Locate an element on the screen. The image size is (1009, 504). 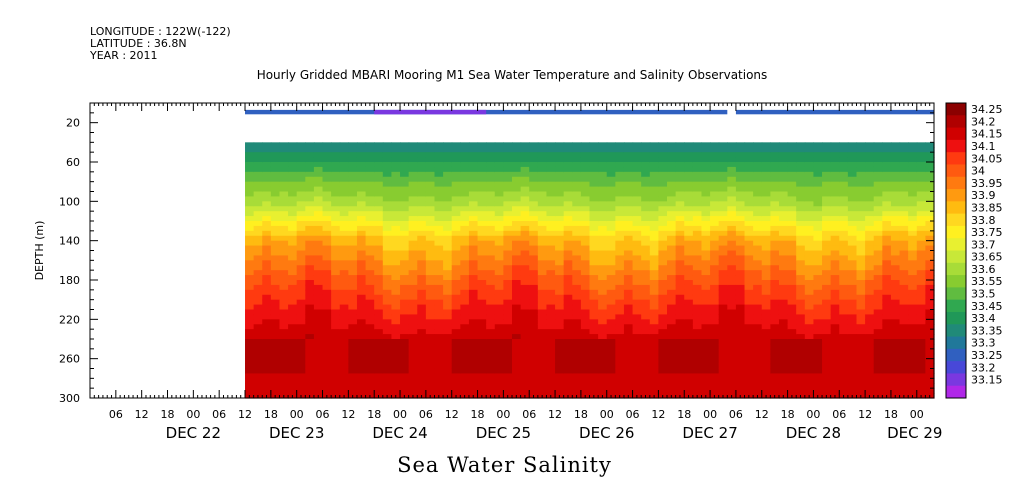
colorbar-label: 34.15 is located at coordinates (987, 134).